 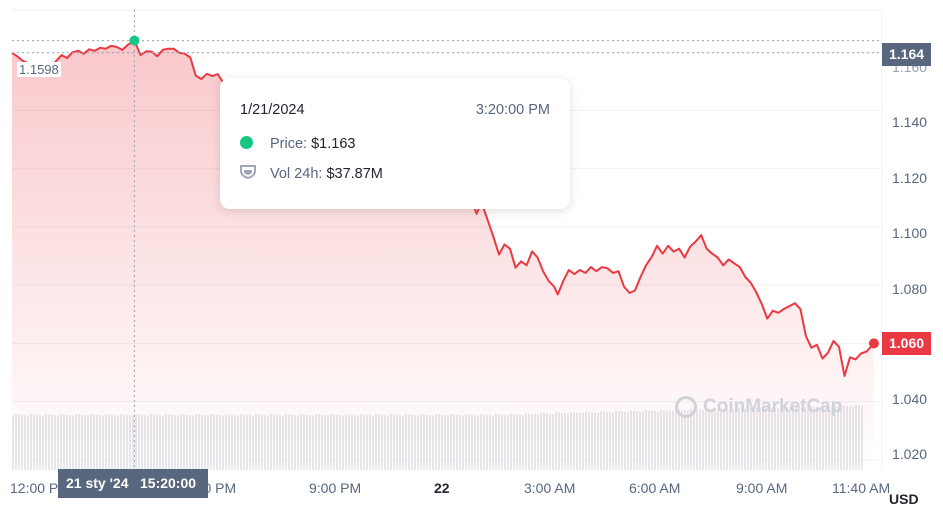 What do you see at coordinates (910, 122) in the screenshot?
I see `y-tick-label: 1.140` at bounding box center [910, 122].